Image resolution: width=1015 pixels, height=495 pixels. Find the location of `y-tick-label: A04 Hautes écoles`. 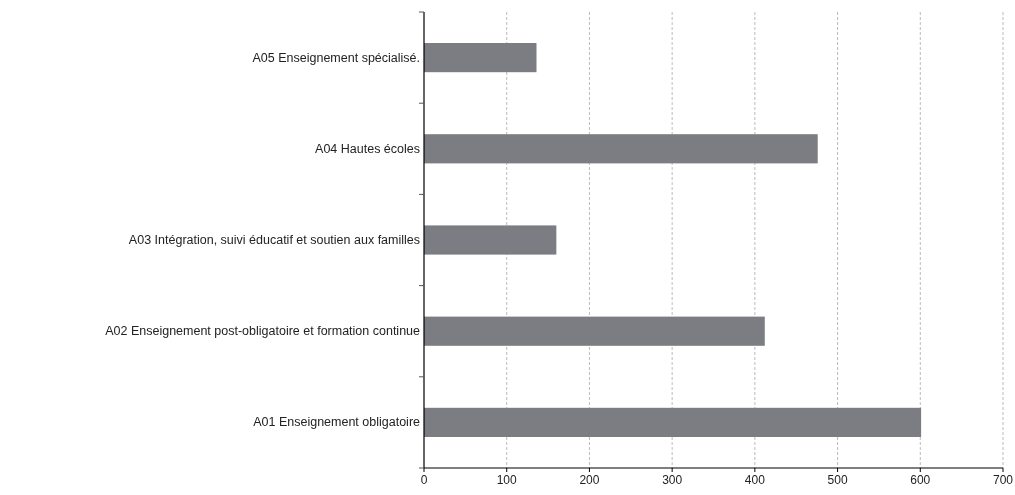

y-tick-label: A04 Hautes écoles is located at coordinates (367, 148).